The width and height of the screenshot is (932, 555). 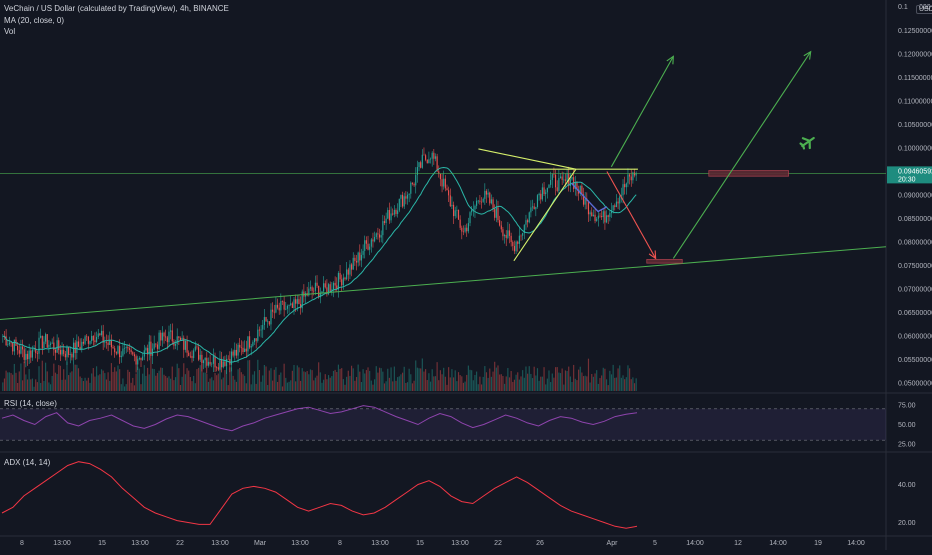 What do you see at coordinates (915, 171) in the screenshot?
I see `current-price-value: 0.09460592` at bounding box center [915, 171].